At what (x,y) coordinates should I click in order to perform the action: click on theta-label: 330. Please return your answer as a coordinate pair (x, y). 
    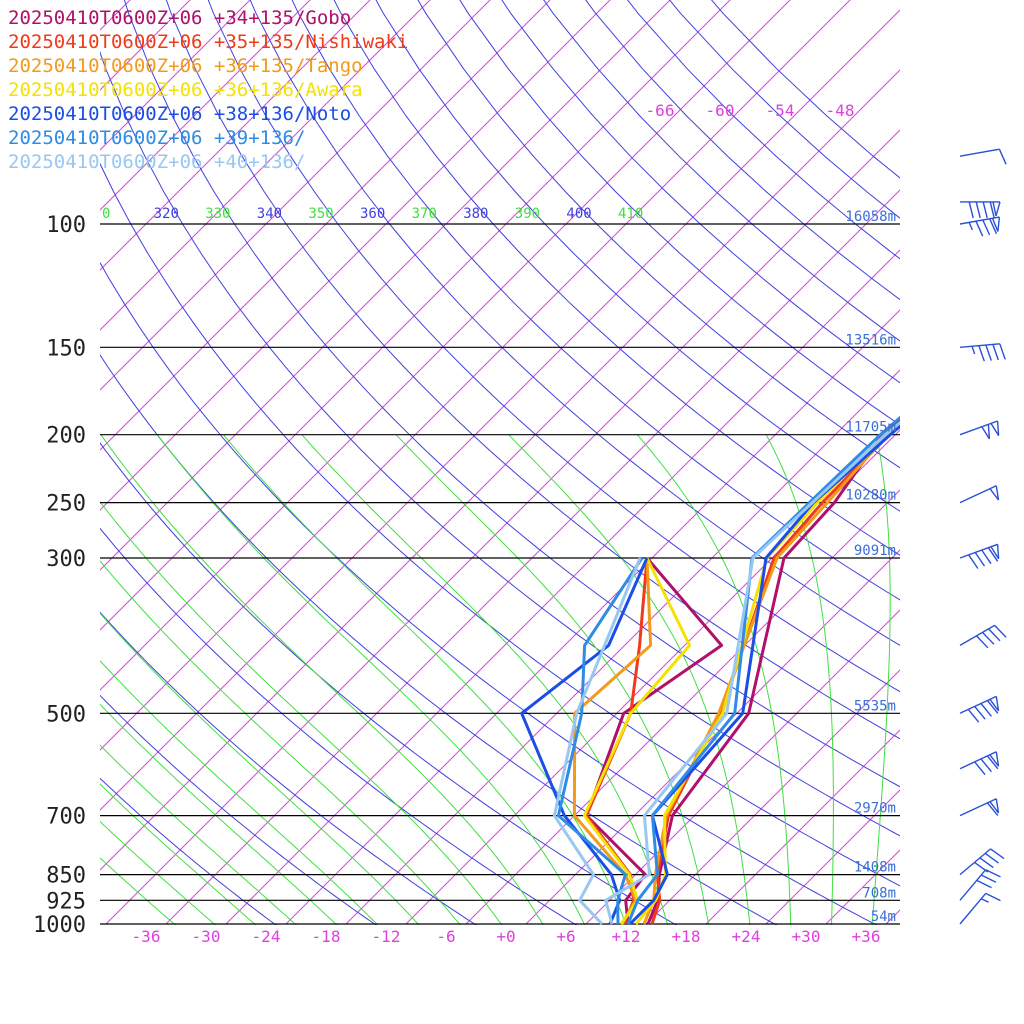
    Looking at the image, I should click on (217, 214).